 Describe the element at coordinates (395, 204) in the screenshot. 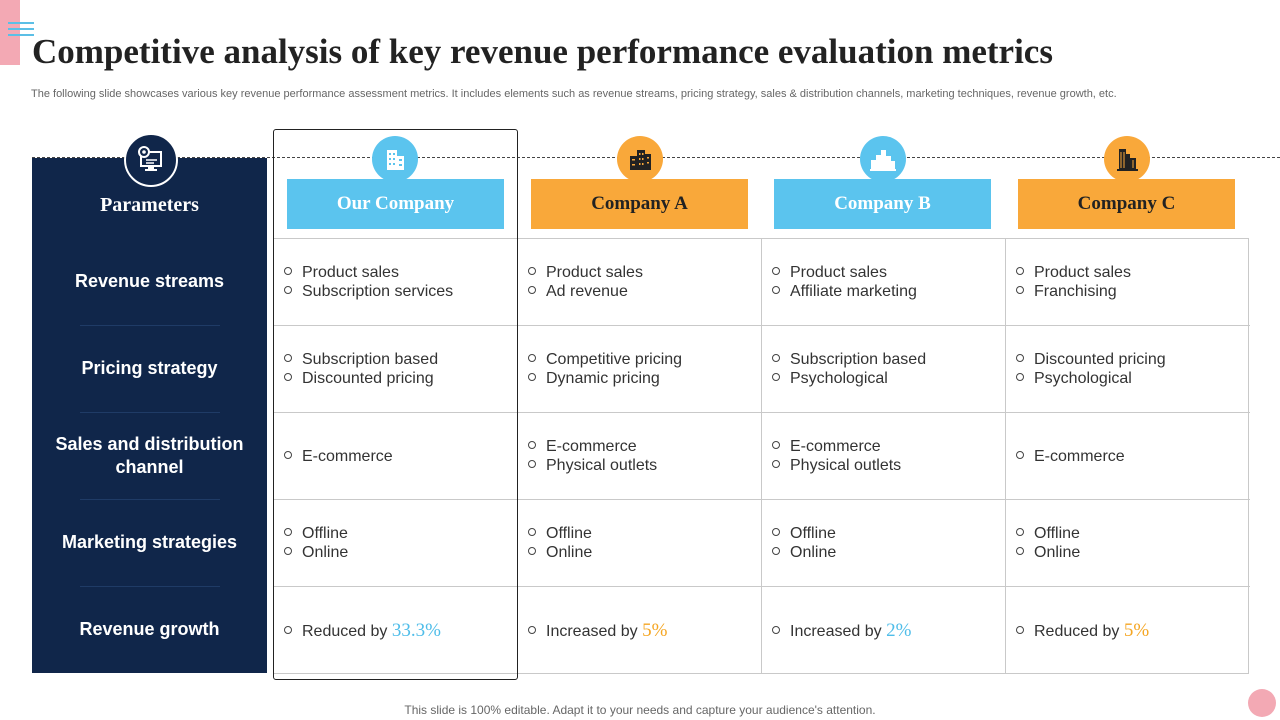

I see `header-our-company: Our Company` at that location.